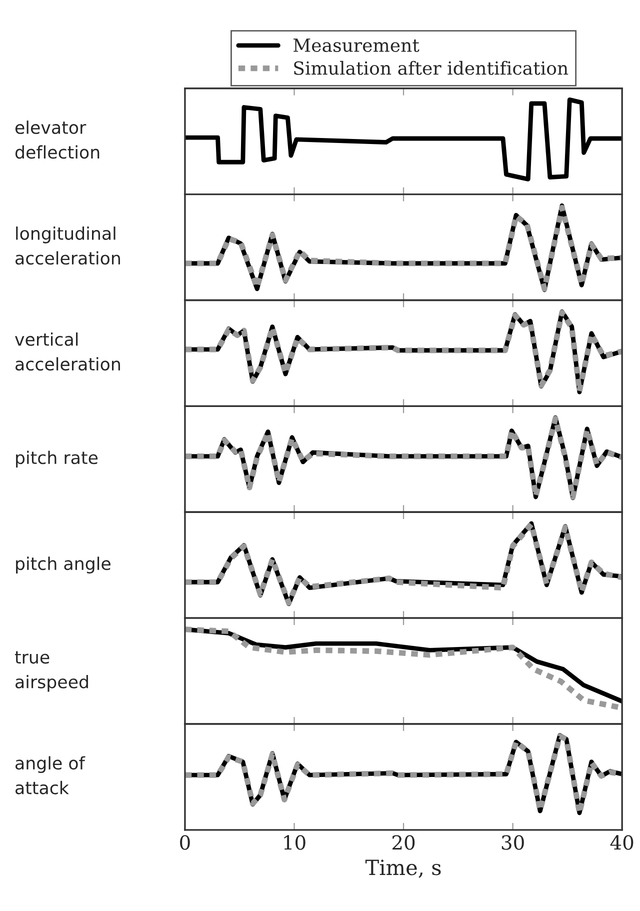  I want to click on y-axis-title: pitch angle, so click(63, 565).